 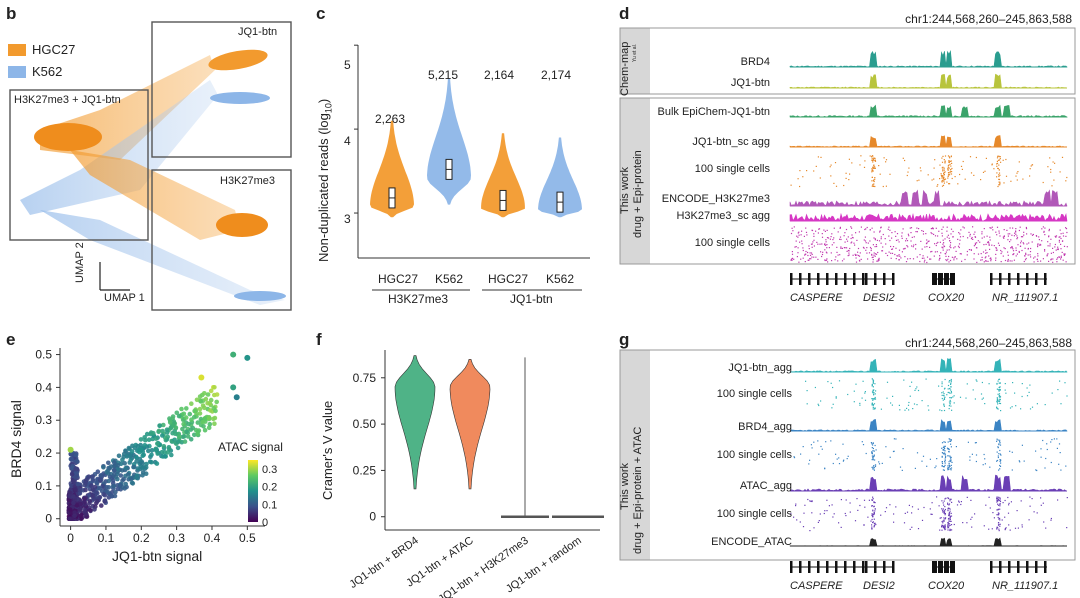 What do you see at coordinates (946, 586) in the screenshot?
I see `g-gene-3: COX20` at bounding box center [946, 586].